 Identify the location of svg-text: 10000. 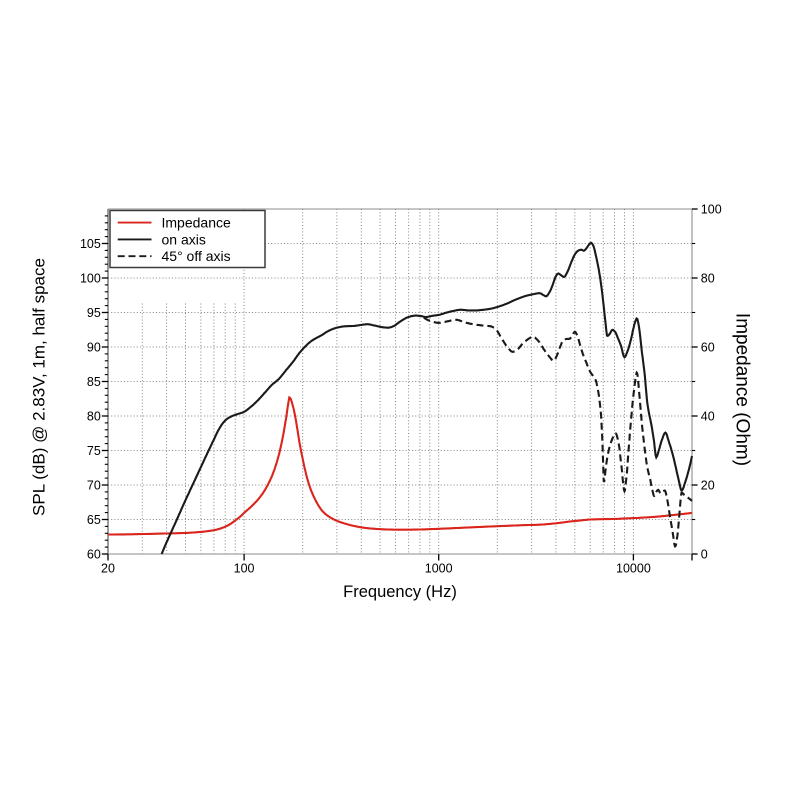
(633, 568).